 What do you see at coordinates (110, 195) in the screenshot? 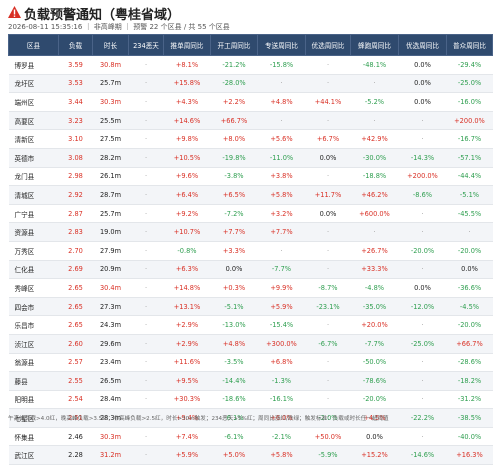
I see `cell: 28.7m` at bounding box center [110, 195].